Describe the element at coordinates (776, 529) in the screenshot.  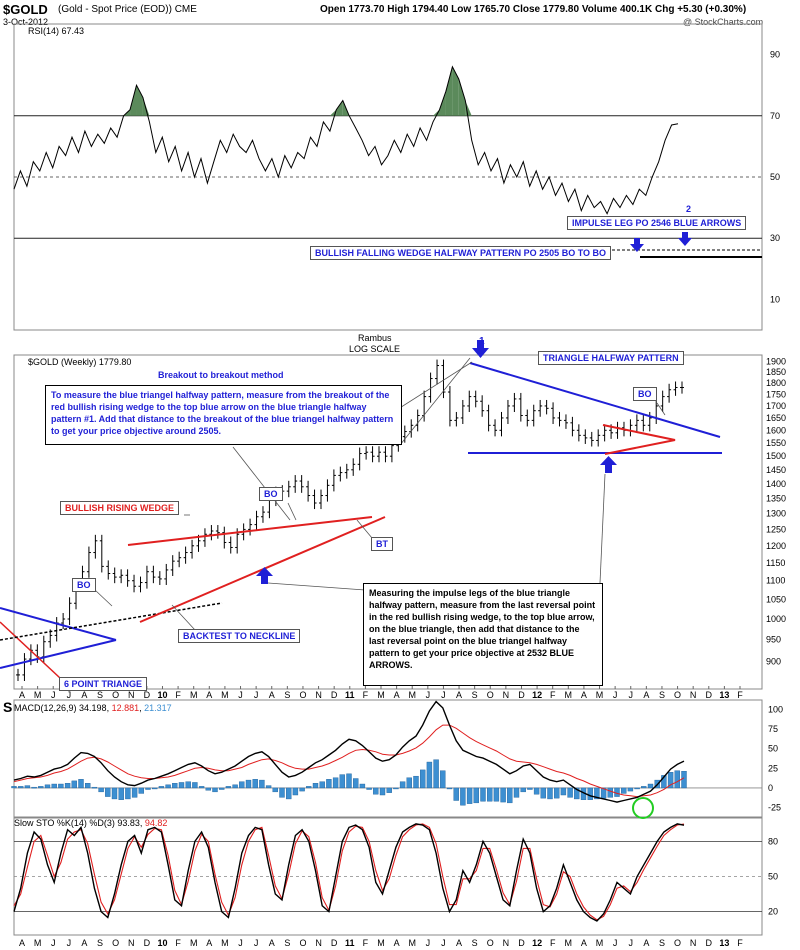
I see `price-tick-label: 1250` at that location.